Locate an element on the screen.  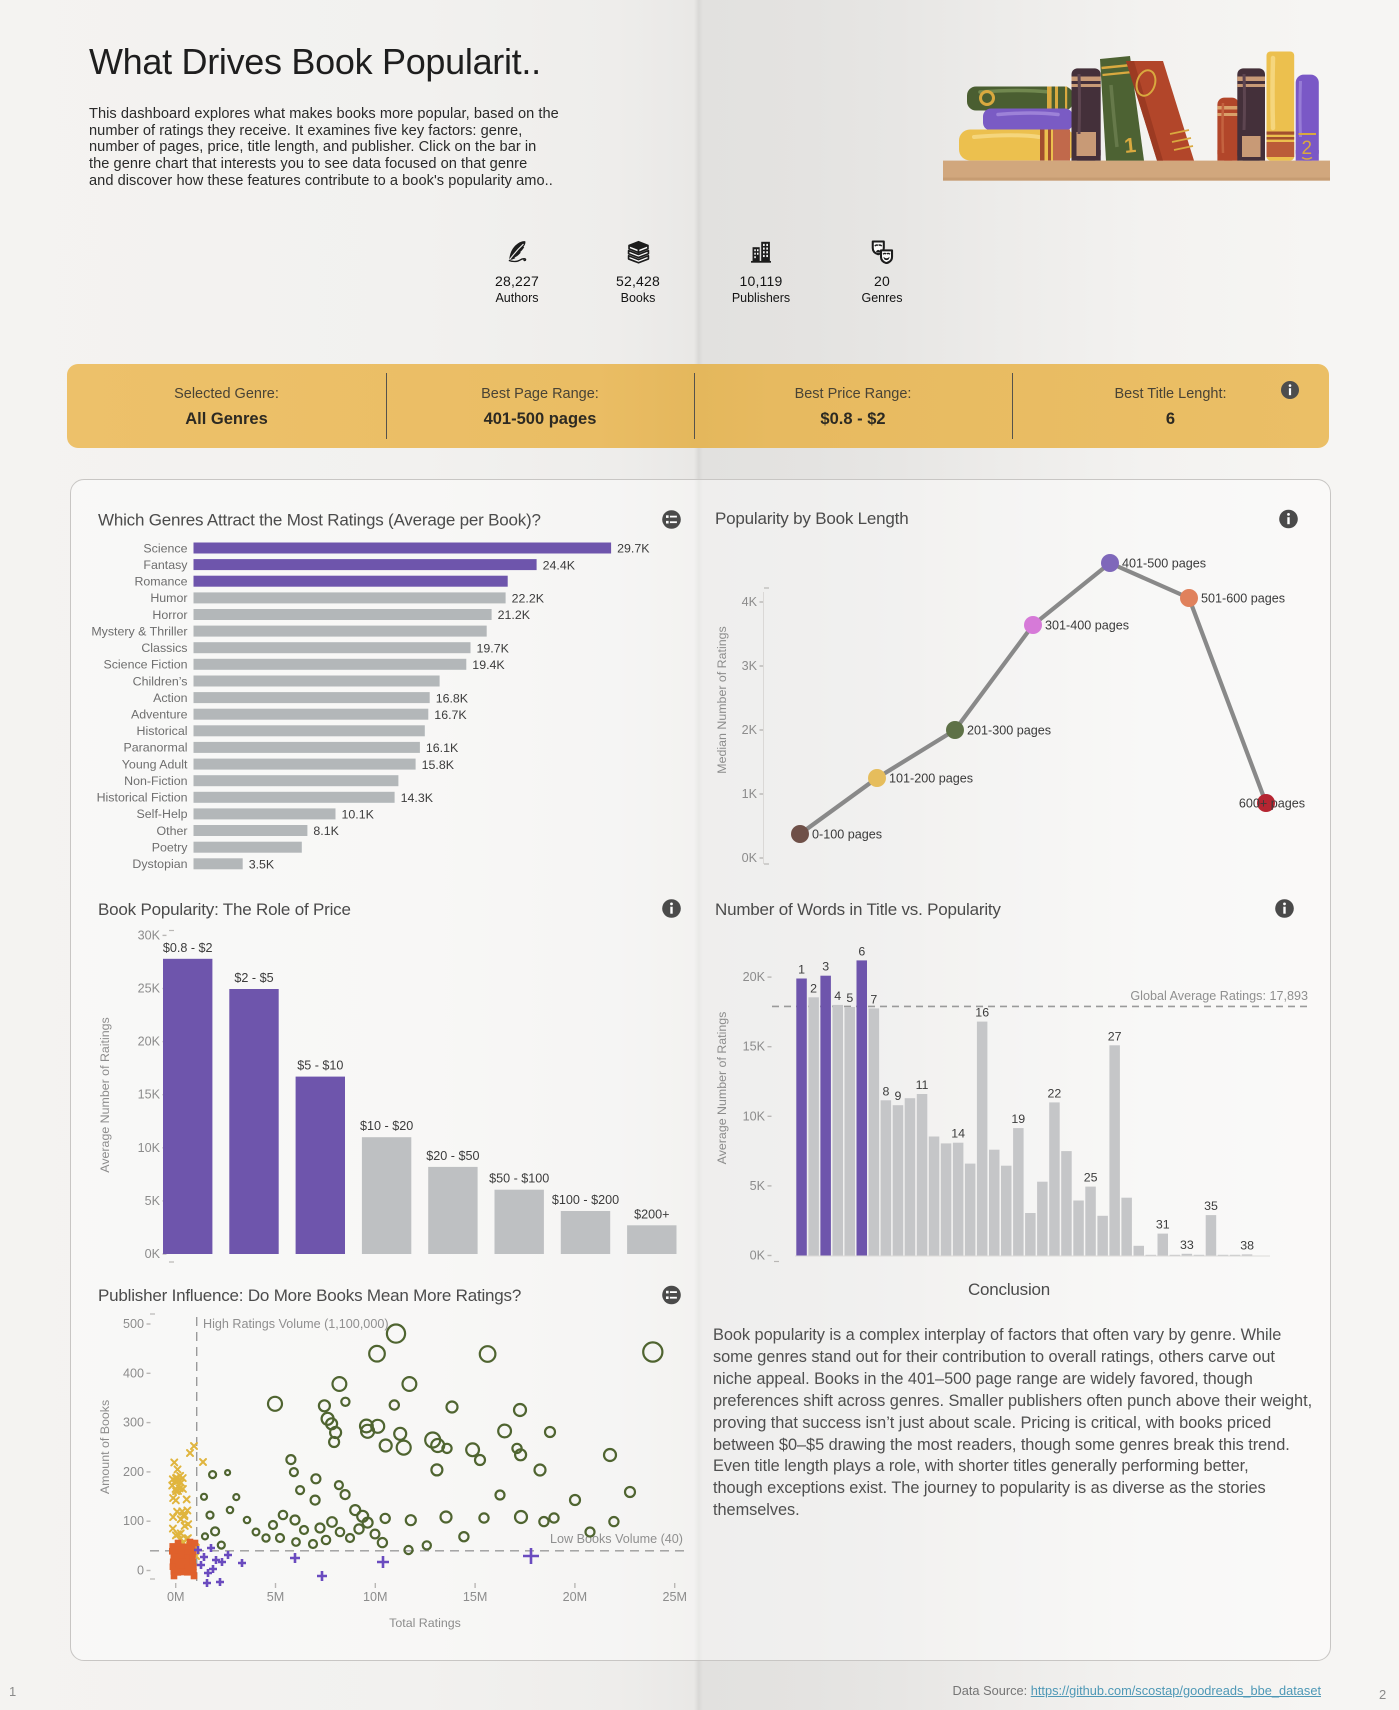
svg-text: 15.8K is located at coordinates (438, 765).